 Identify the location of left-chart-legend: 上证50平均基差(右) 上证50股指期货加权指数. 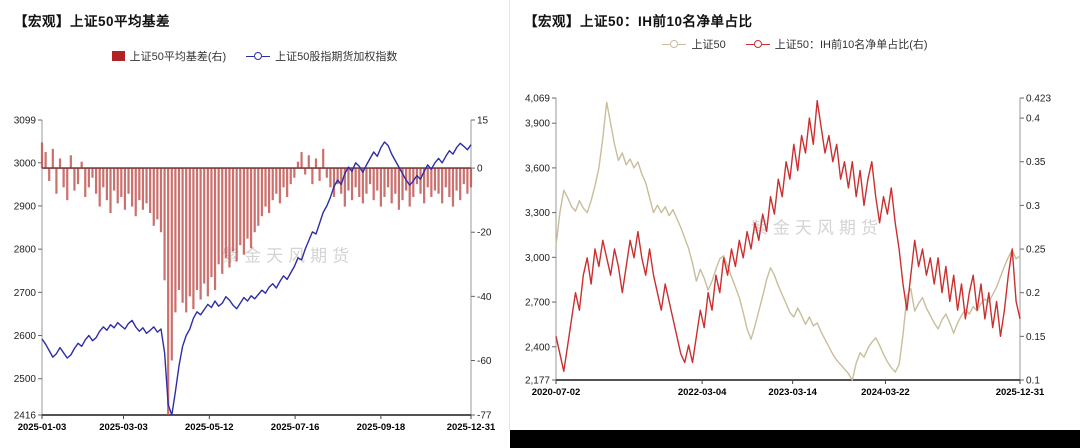
(254, 56).